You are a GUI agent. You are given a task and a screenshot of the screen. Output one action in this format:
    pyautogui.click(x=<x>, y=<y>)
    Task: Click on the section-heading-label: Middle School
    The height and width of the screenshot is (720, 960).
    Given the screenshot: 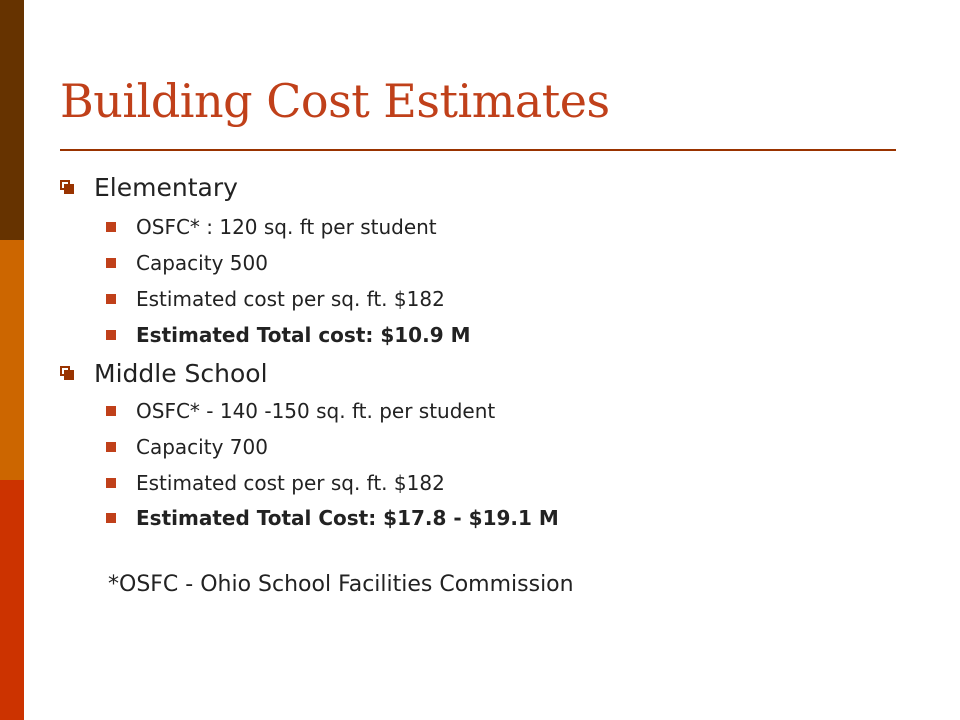 What is the action you would take?
    pyautogui.click(x=181, y=373)
    